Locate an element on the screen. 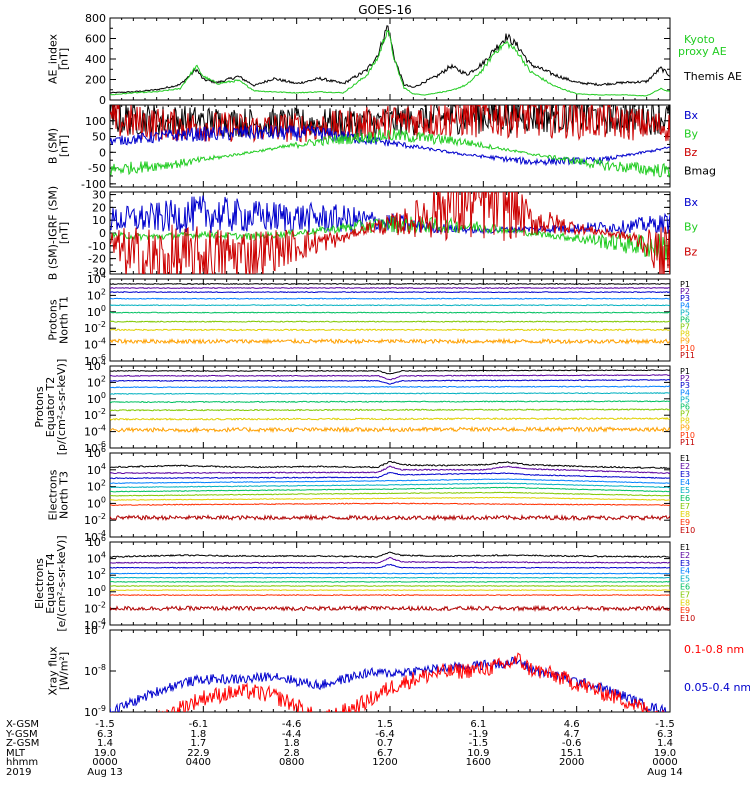  footer-value: Aug 13 is located at coordinates (104, 772).